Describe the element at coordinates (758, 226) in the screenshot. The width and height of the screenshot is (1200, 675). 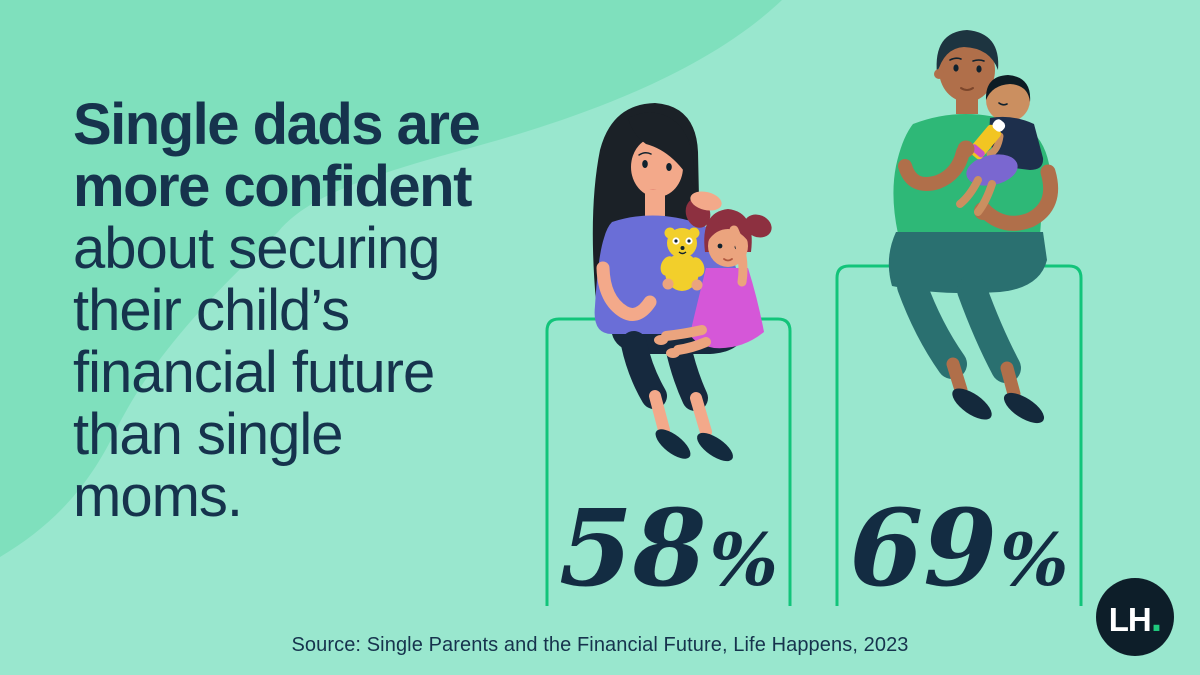
I see `girl-pigtail` at that location.